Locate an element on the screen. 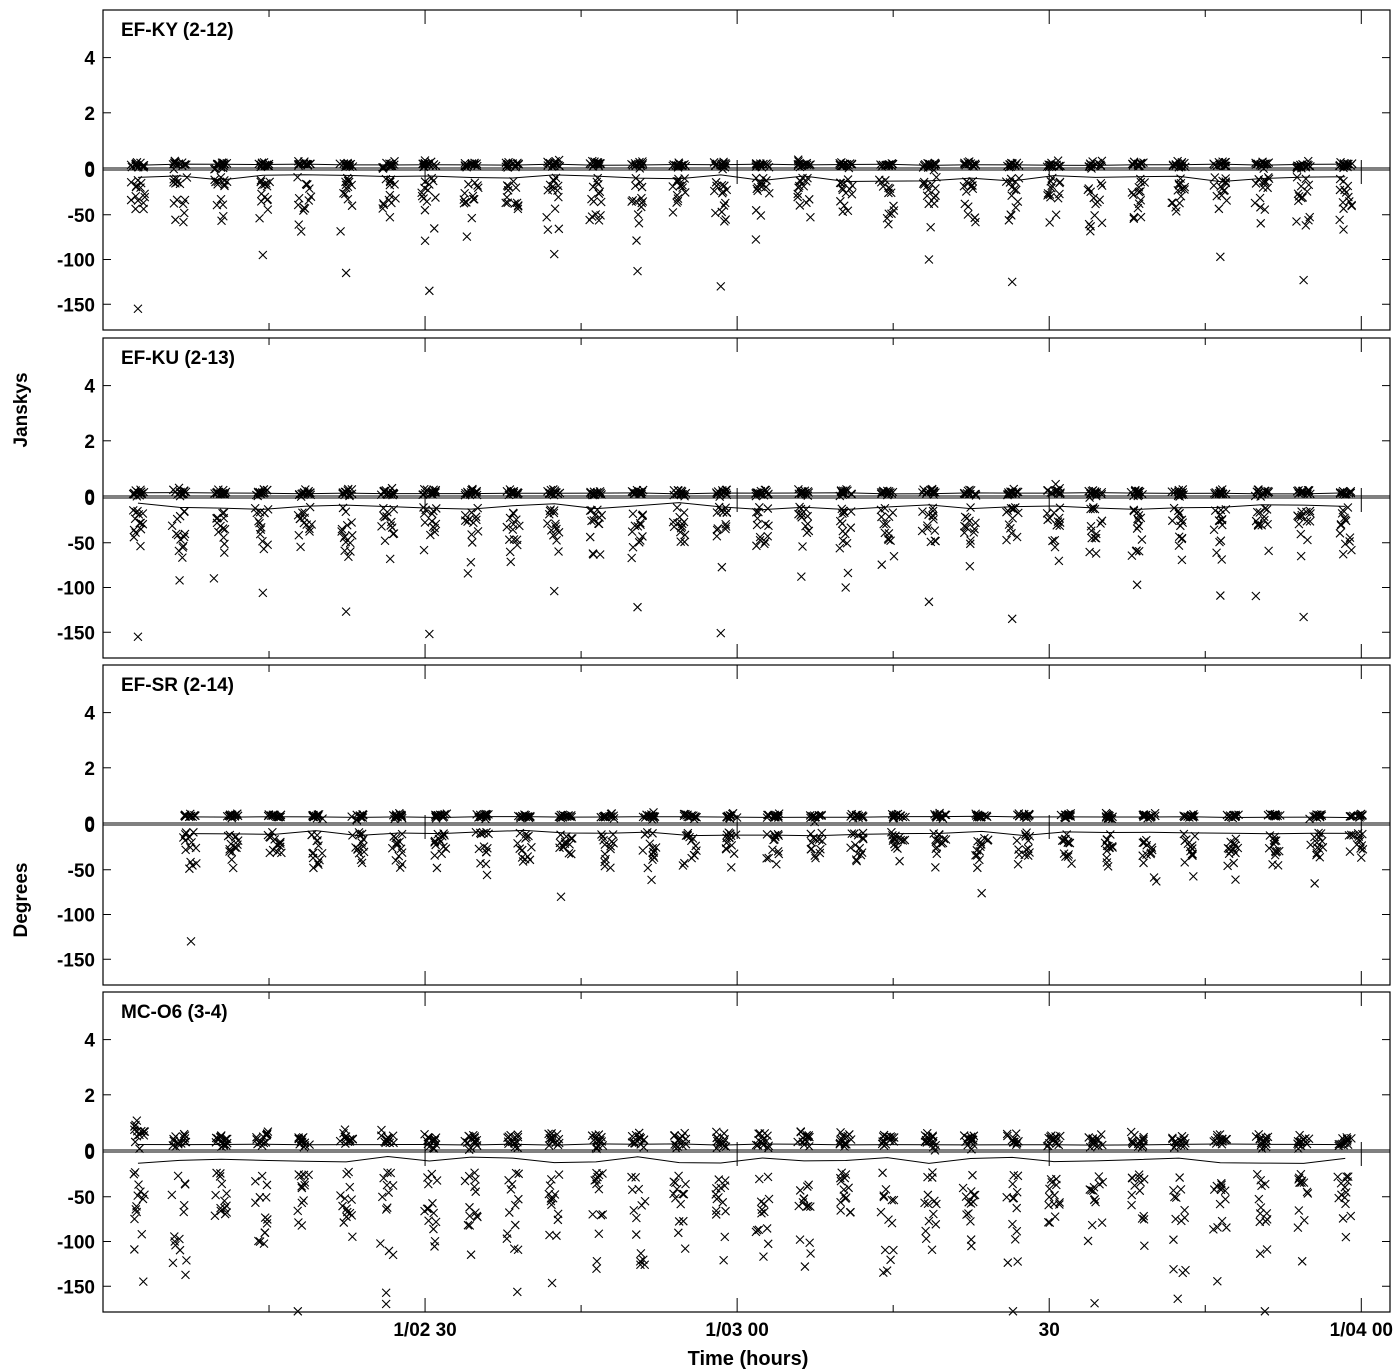 The height and width of the screenshot is (1371, 1394). y-tick-label: -50 is located at coordinates (81, 1198).